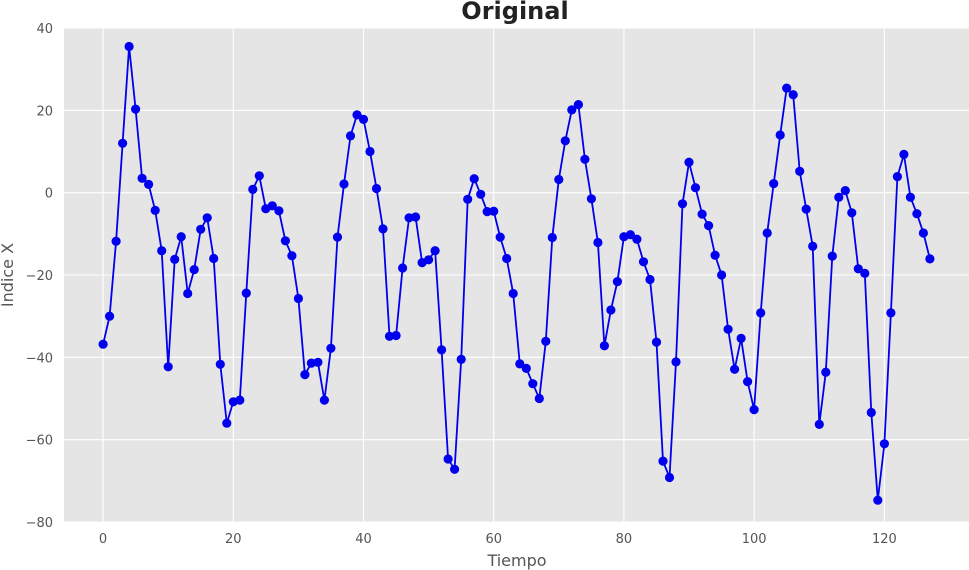  Describe the element at coordinates (624, 539) in the screenshot. I see `x-tick-label: 80` at that location.